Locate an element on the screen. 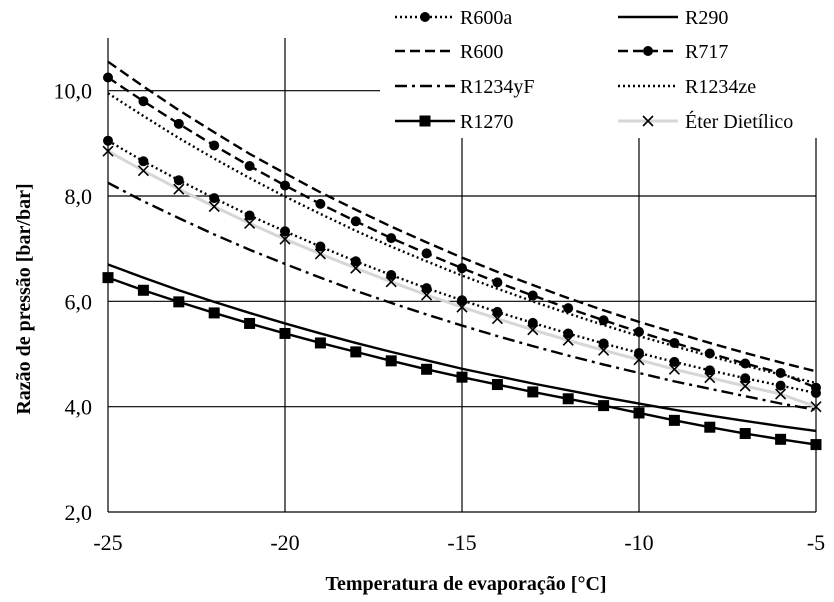 This screenshot has height=602, width=834. legend-entry: R290 is located at coordinates (673, 18).